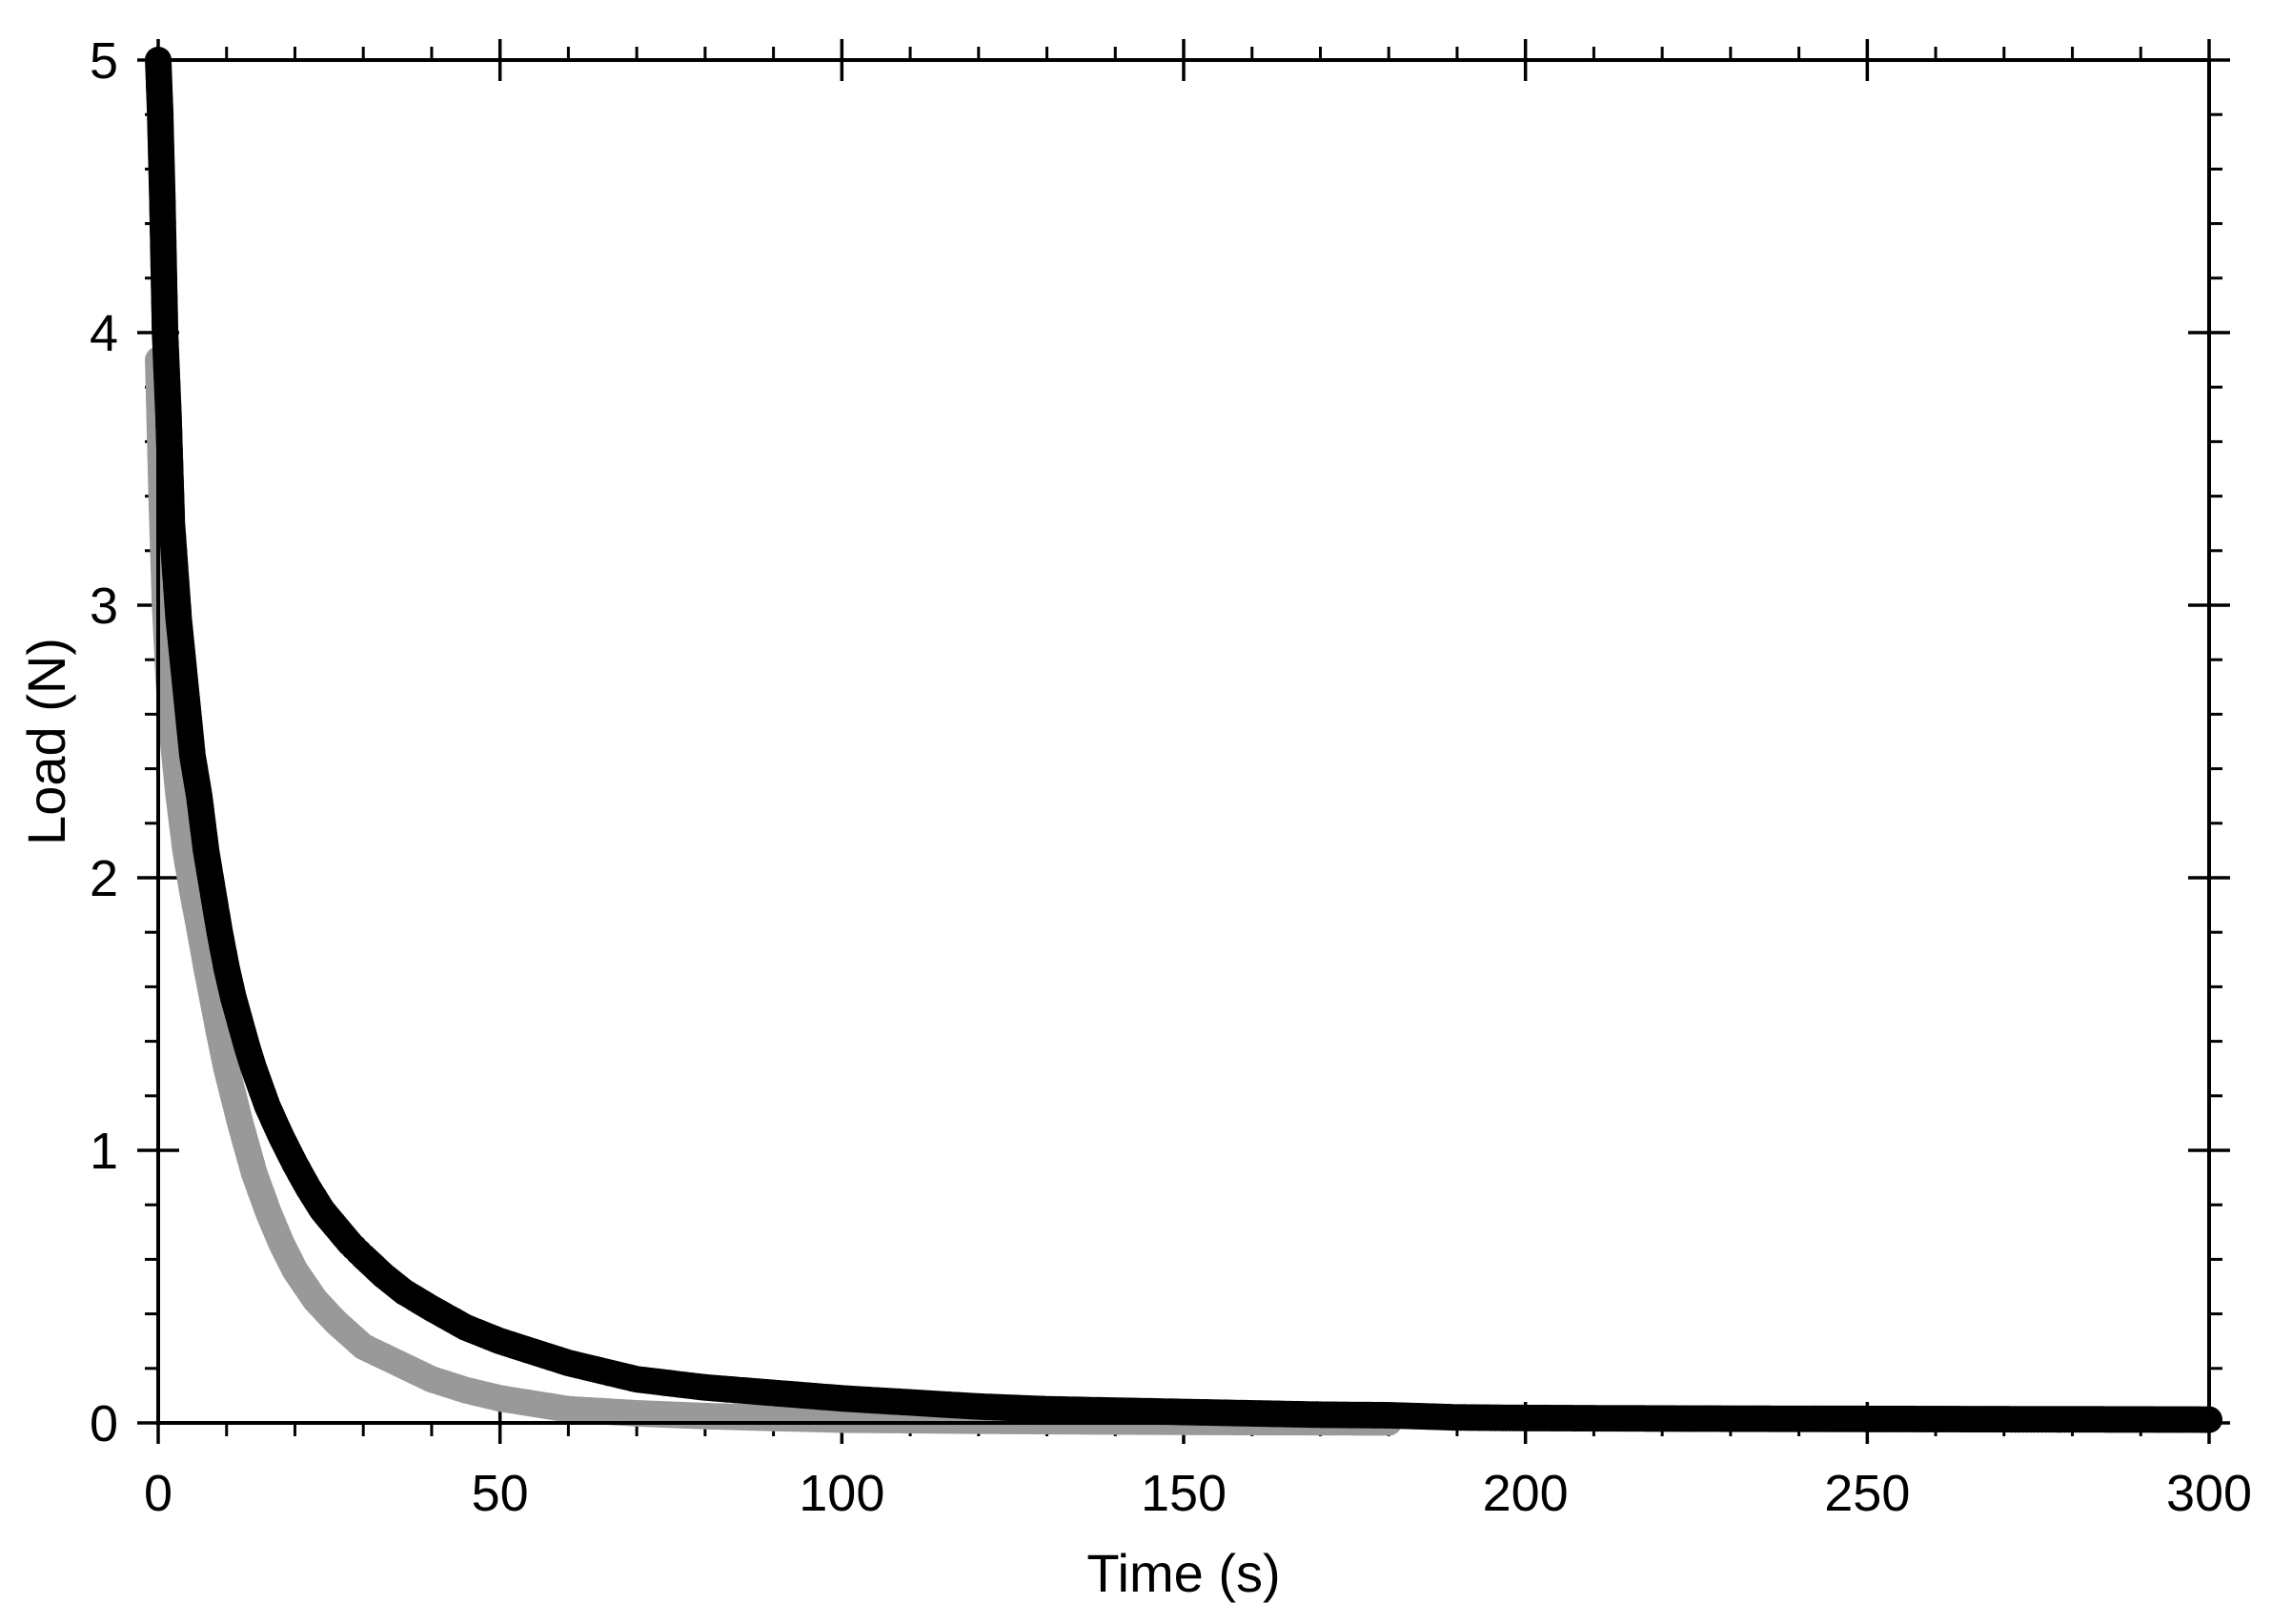 The width and height of the screenshot is (2272, 1624). Describe the element at coordinates (1526, 1493) in the screenshot. I see `x-tick-label: 200` at that location.